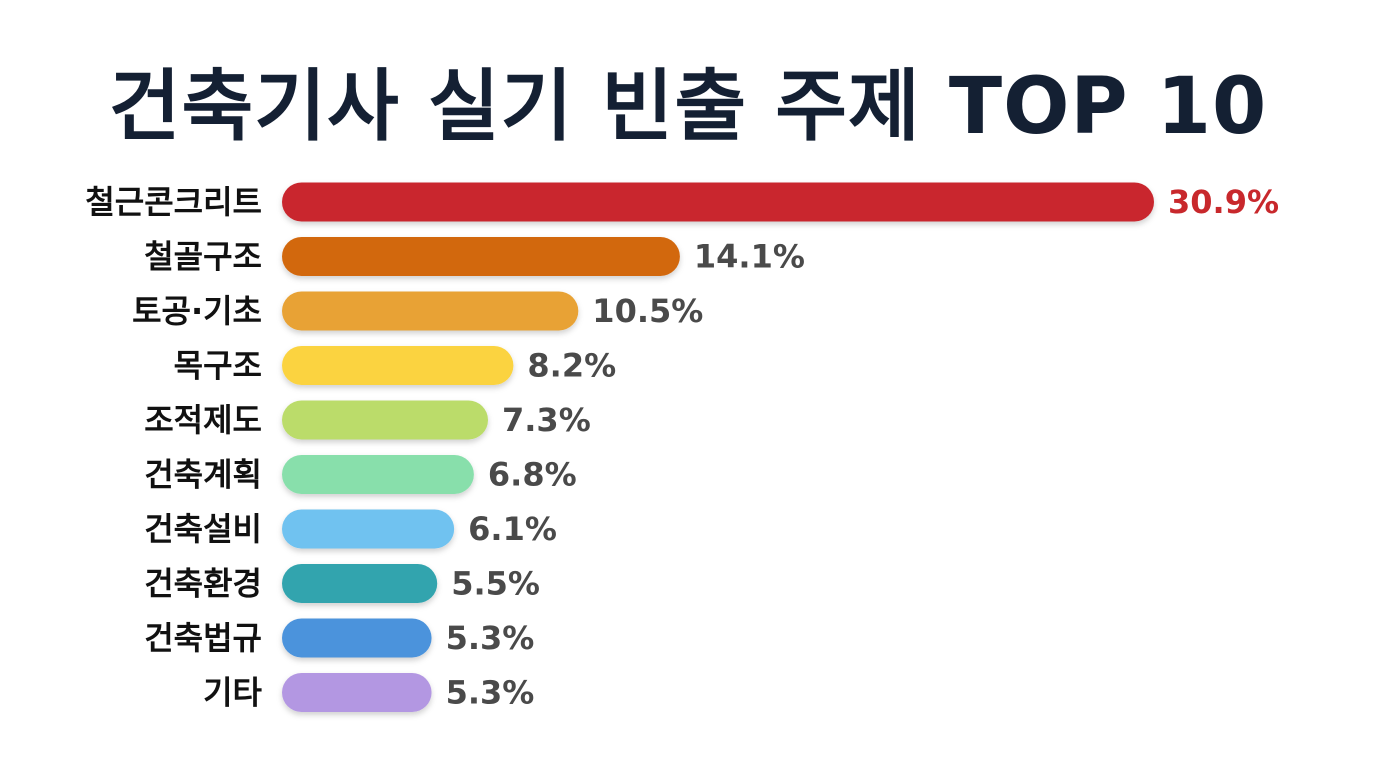 This screenshot has width=1376, height=768. What do you see at coordinates (173, 202) in the screenshot?
I see `category-label: 철근콘크리트` at bounding box center [173, 202].